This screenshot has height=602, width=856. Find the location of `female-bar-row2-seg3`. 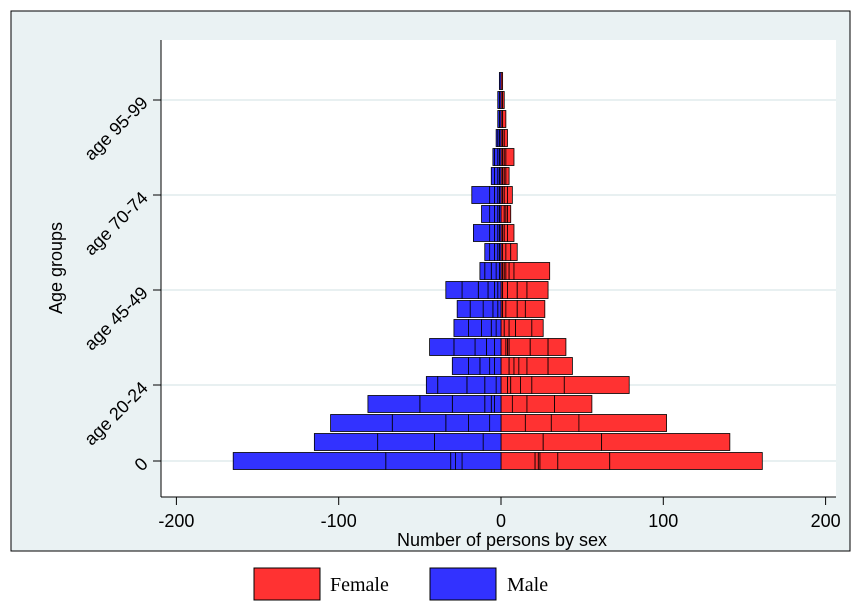

female-bar-row2-seg3 is located at coordinates (622, 423).